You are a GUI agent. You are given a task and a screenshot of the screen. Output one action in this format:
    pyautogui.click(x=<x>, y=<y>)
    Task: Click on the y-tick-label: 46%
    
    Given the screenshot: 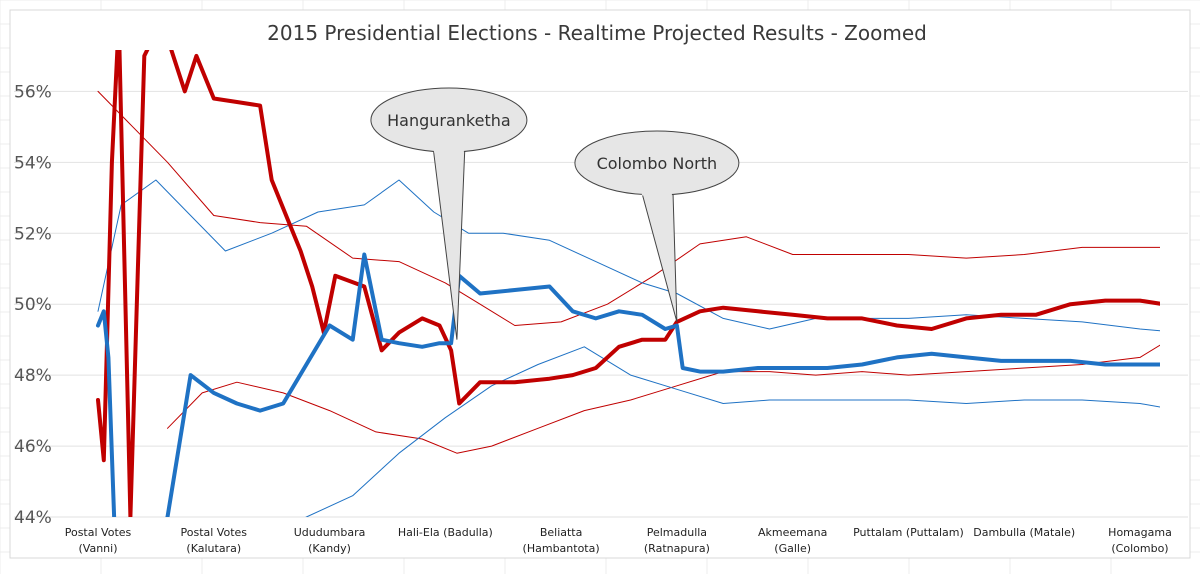 What is the action you would take?
    pyautogui.click(x=33, y=447)
    